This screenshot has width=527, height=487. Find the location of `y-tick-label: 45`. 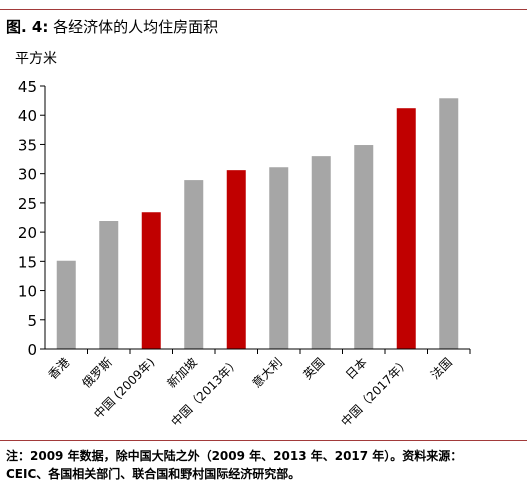

y-tick-label: 45 is located at coordinates (27, 87).